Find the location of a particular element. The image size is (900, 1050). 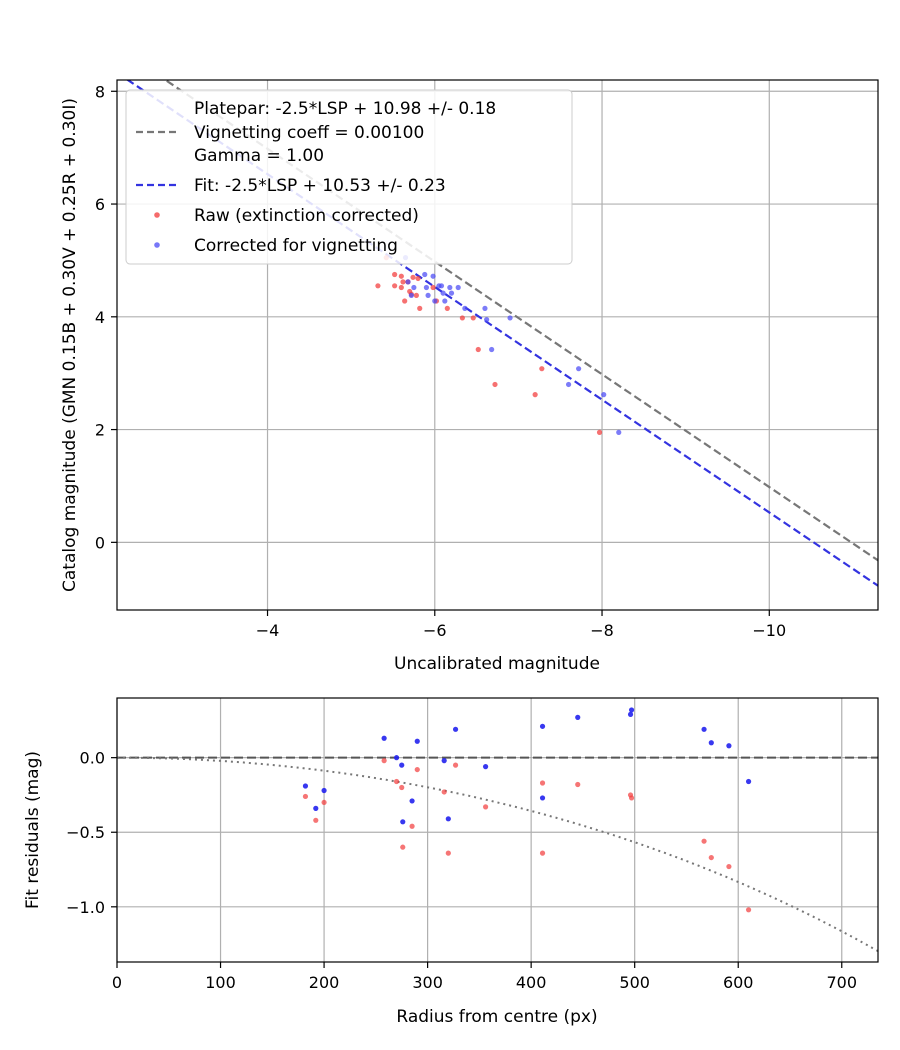

legend-label-vignetting: Vignetting coeff = 0.00100 is located at coordinates (309, 133).